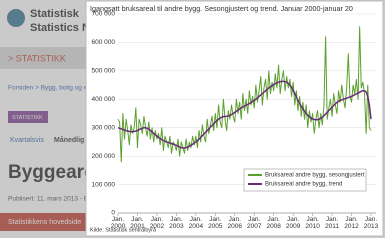 The width and height of the screenshot is (385, 240). I want to click on badge: STATISTIKK, so click(27, 118).